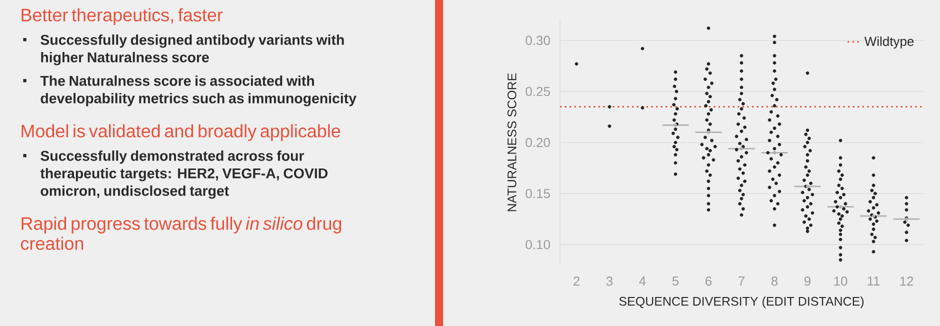 This screenshot has width=940, height=326. I want to click on y-tick-label: 0.25, so click(538, 91).